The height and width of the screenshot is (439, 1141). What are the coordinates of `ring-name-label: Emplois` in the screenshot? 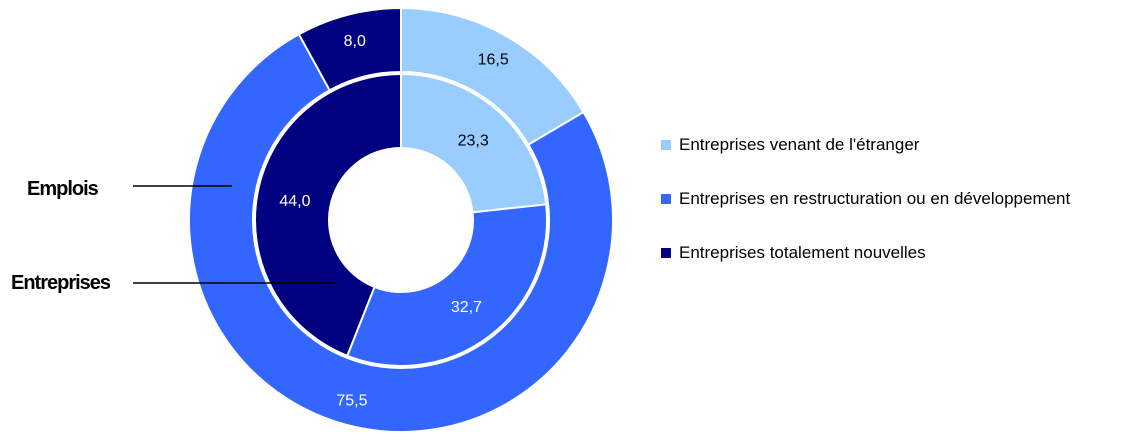 It's located at (63, 189).